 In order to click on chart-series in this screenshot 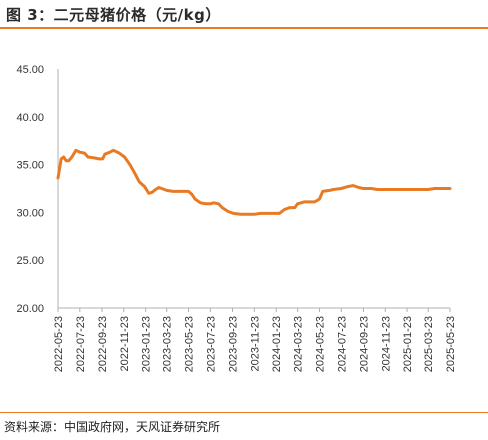, I will do `click(254, 182)`.